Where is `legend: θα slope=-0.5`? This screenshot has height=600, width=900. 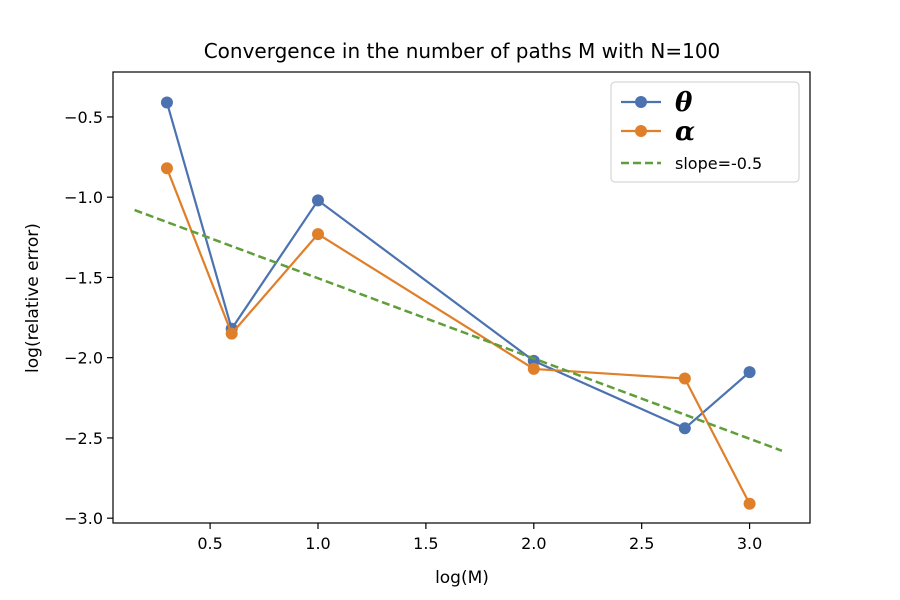
legend: θα slope=-0.5 is located at coordinates (705, 132).